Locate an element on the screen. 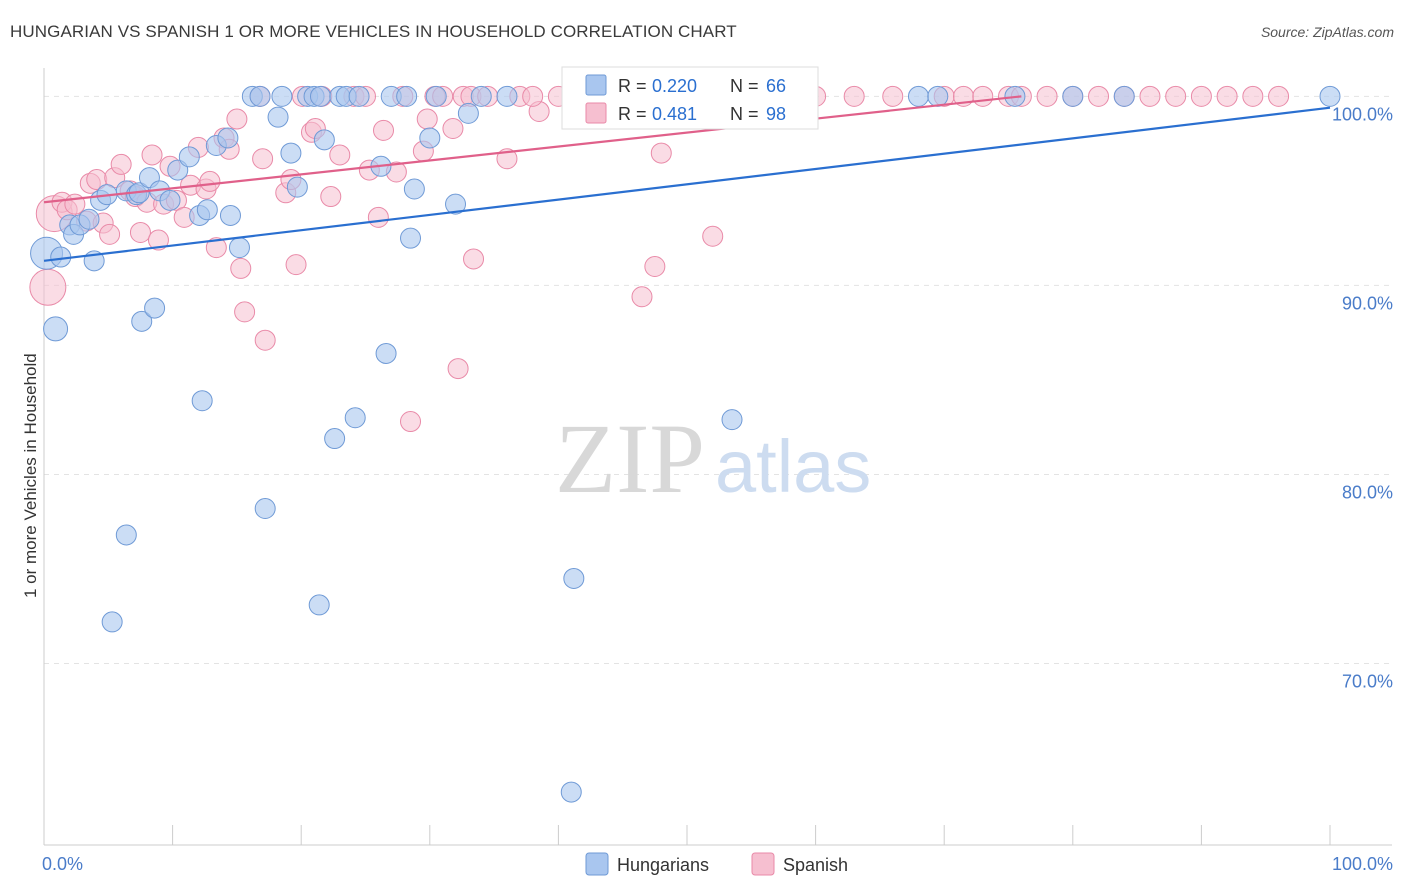 The image size is (1406, 892). legend-r-value-spanish: 0.481 is located at coordinates (674, 114).